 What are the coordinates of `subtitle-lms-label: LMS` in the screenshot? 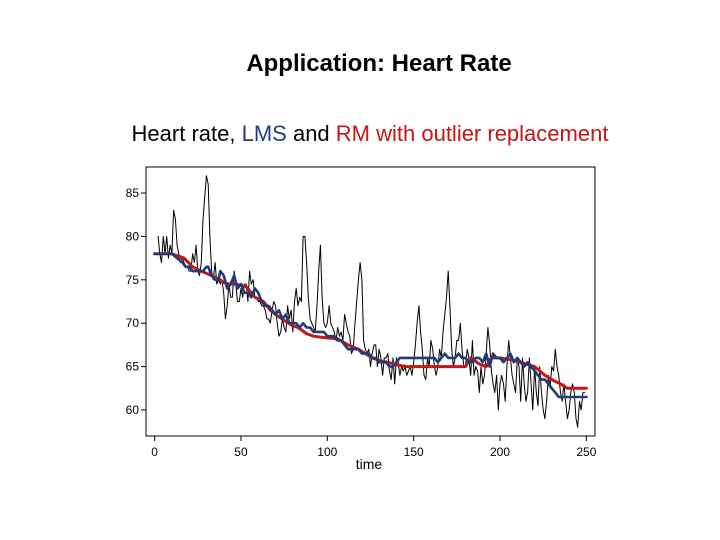 It's located at (264, 133).